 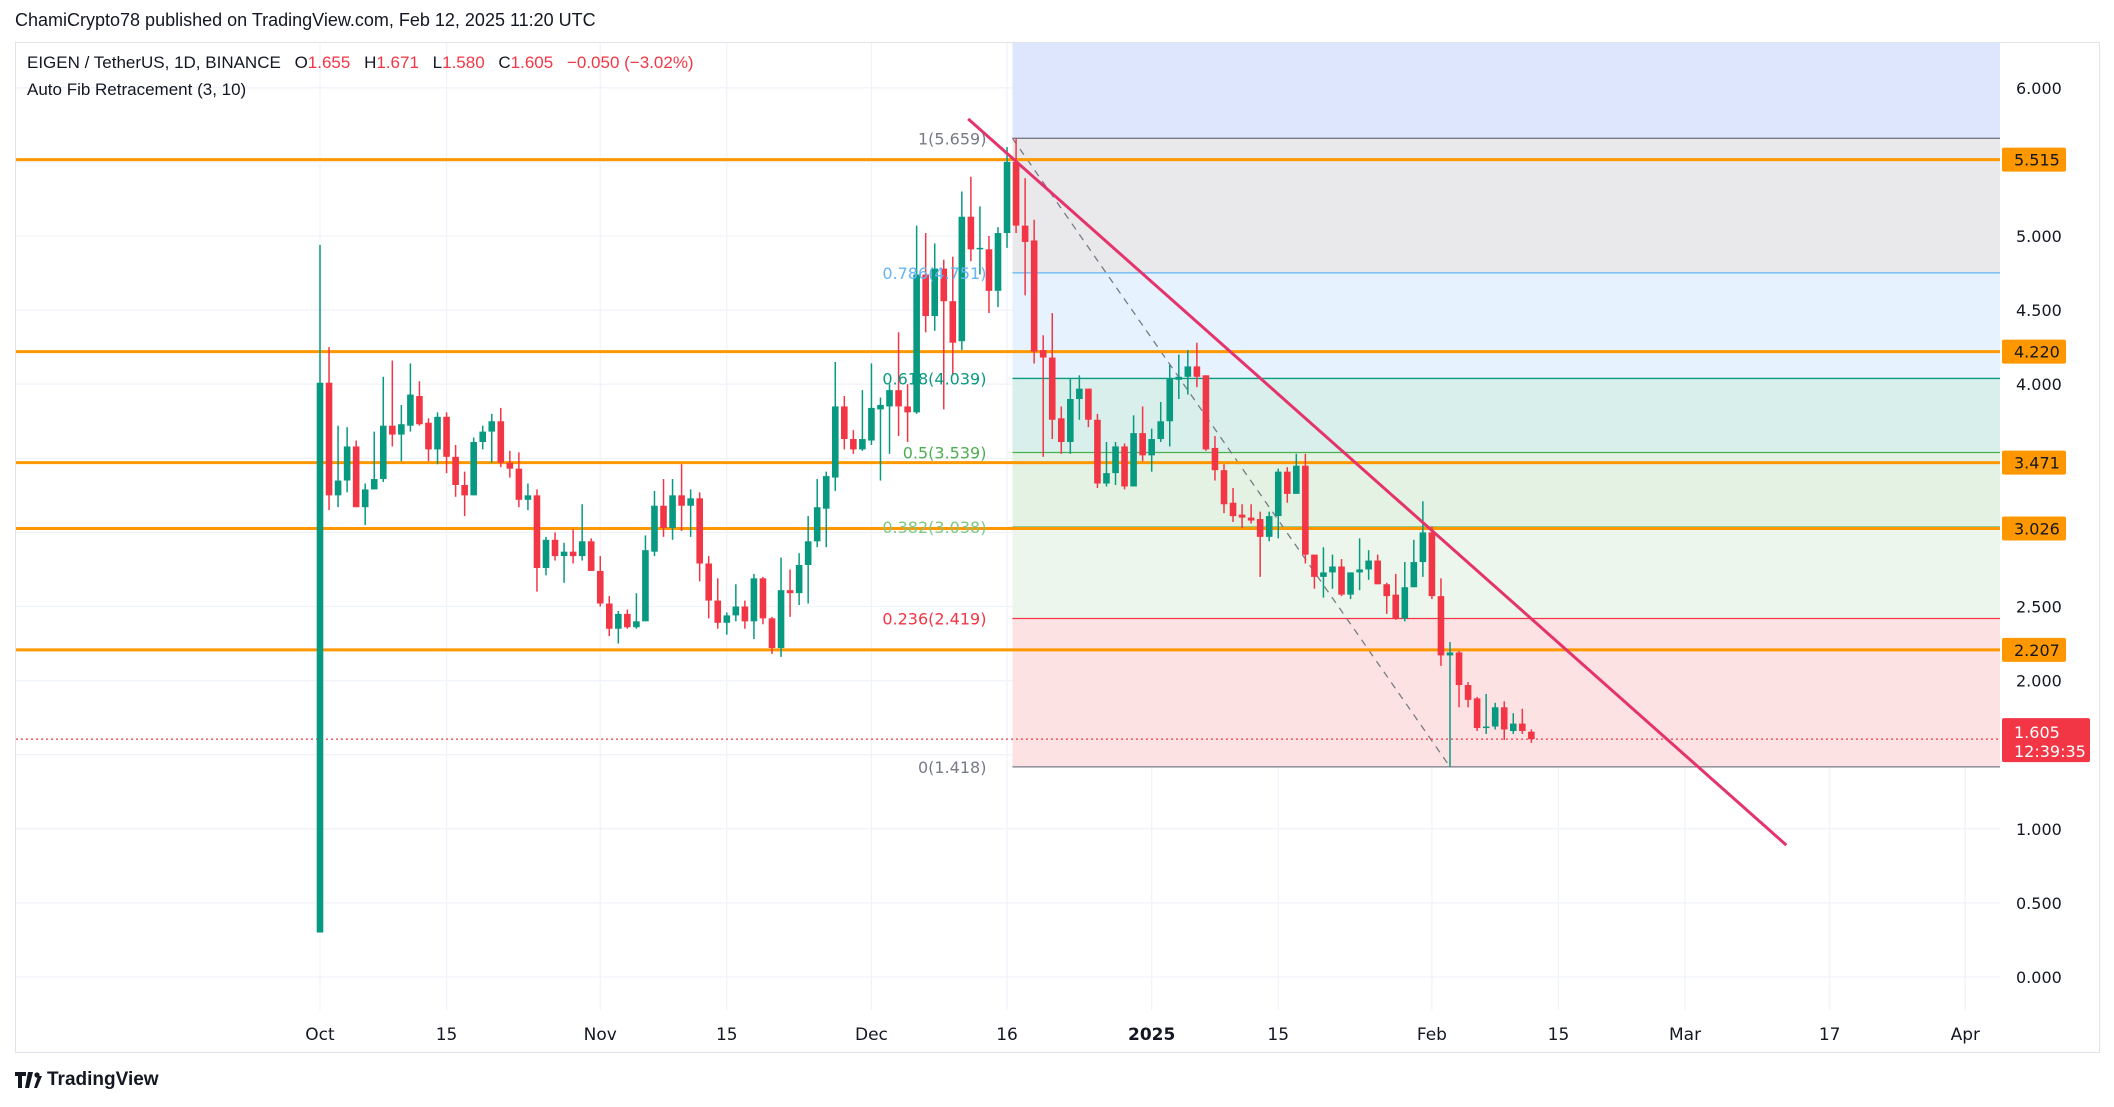 I want to click on level-badge, so click(x=2034, y=159).